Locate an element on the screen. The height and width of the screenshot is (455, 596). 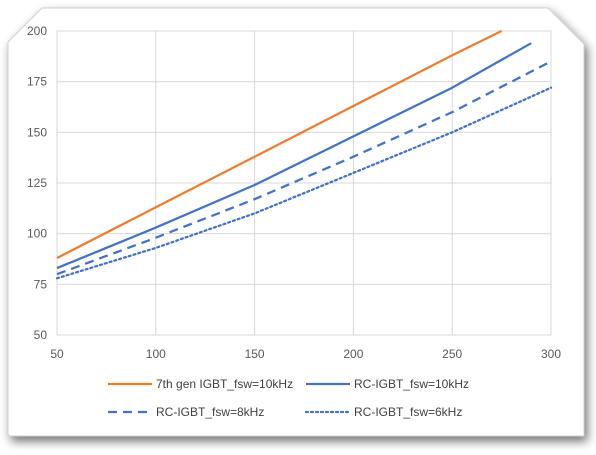
y-tick-label: 125 is located at coordinates (37, 183).